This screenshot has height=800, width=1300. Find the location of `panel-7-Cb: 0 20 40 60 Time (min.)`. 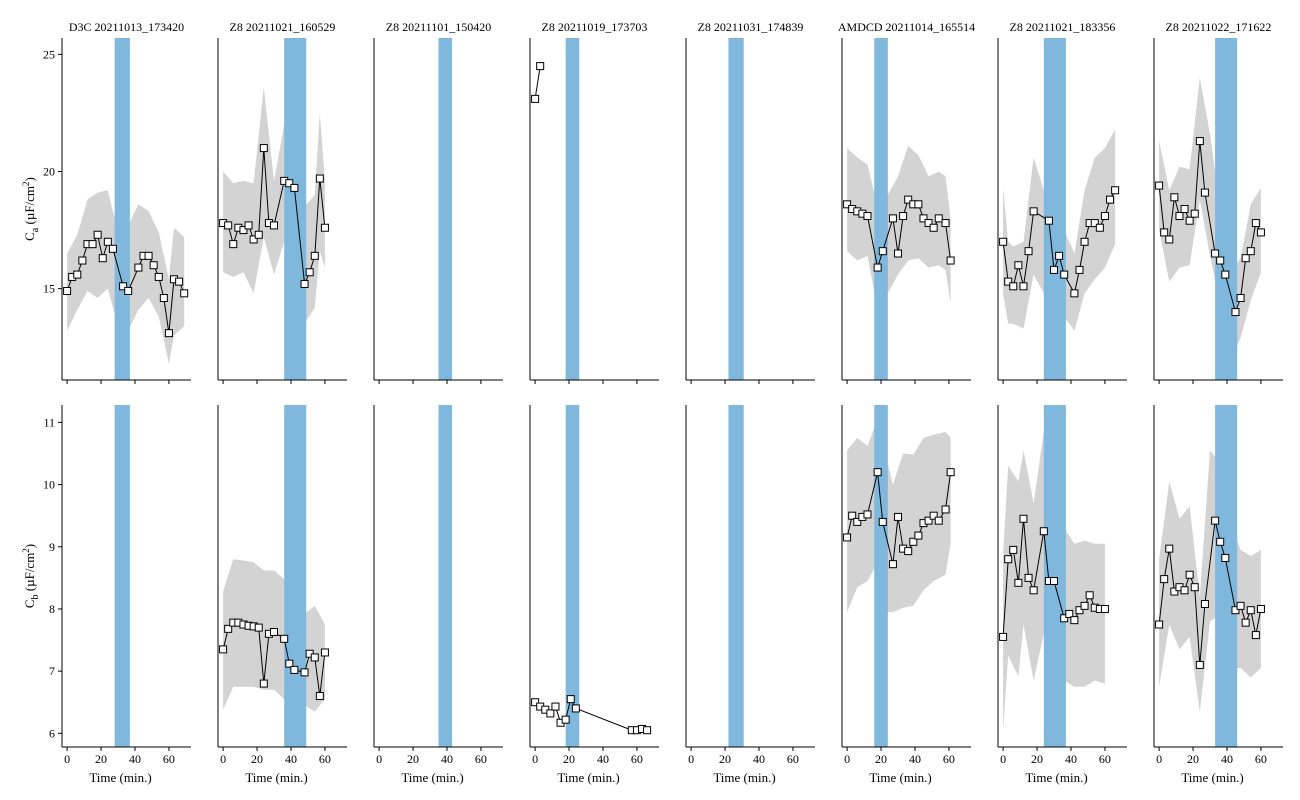

panel-7-Cb: 0 20 40 60 Time (min.) is located at coordinates (1062, 595).